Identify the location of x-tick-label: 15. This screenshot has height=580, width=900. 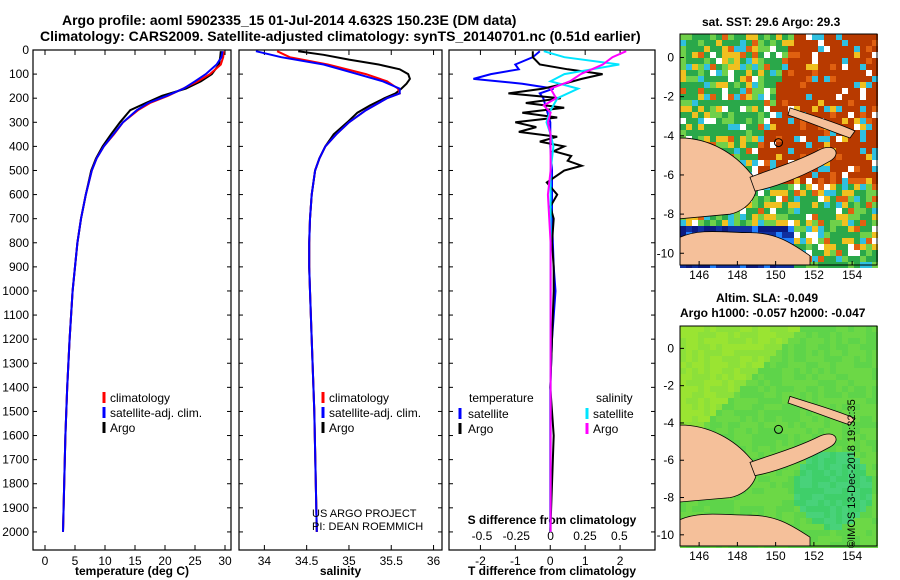
(135, 561).